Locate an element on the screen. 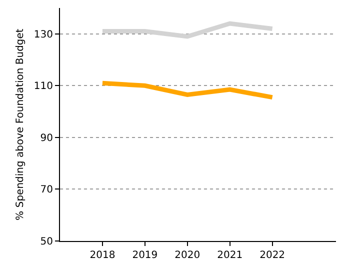 This screenshot has height=275, width=350. x-tick-label: 2021 is located at coordinates (230, 255).